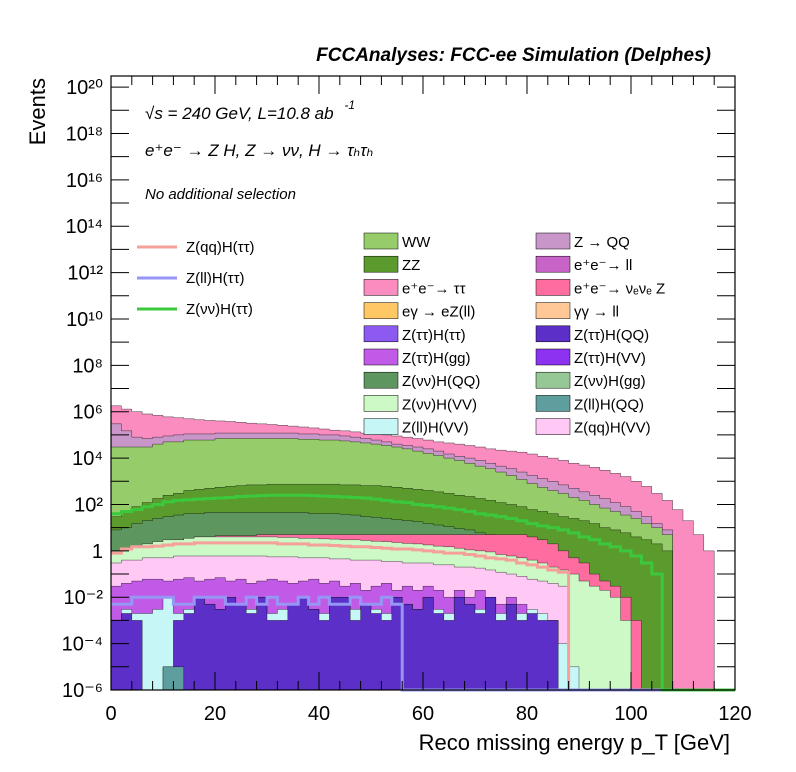  Describe the element at coordinates (82, 645) in the screenshot. I see `y-tick-label: 10⁻⁴` at that location.